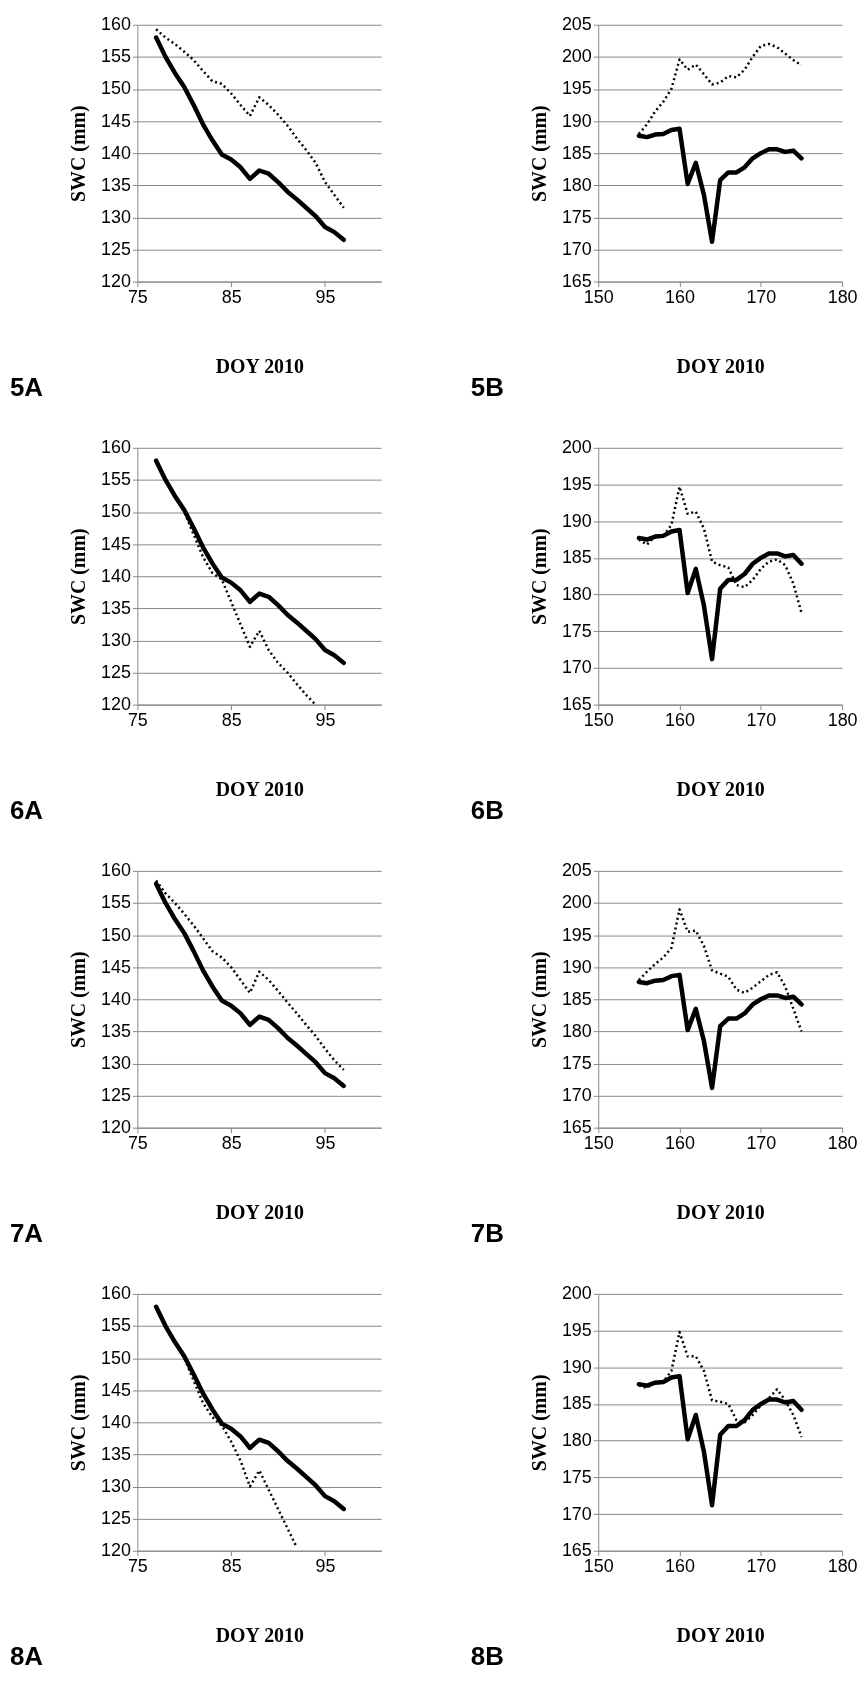 The image size is (868, 1700). What do you see at coordinates (26, 387) in the screenshot?
I see `text: 5A` at bounding box center [26, 387].